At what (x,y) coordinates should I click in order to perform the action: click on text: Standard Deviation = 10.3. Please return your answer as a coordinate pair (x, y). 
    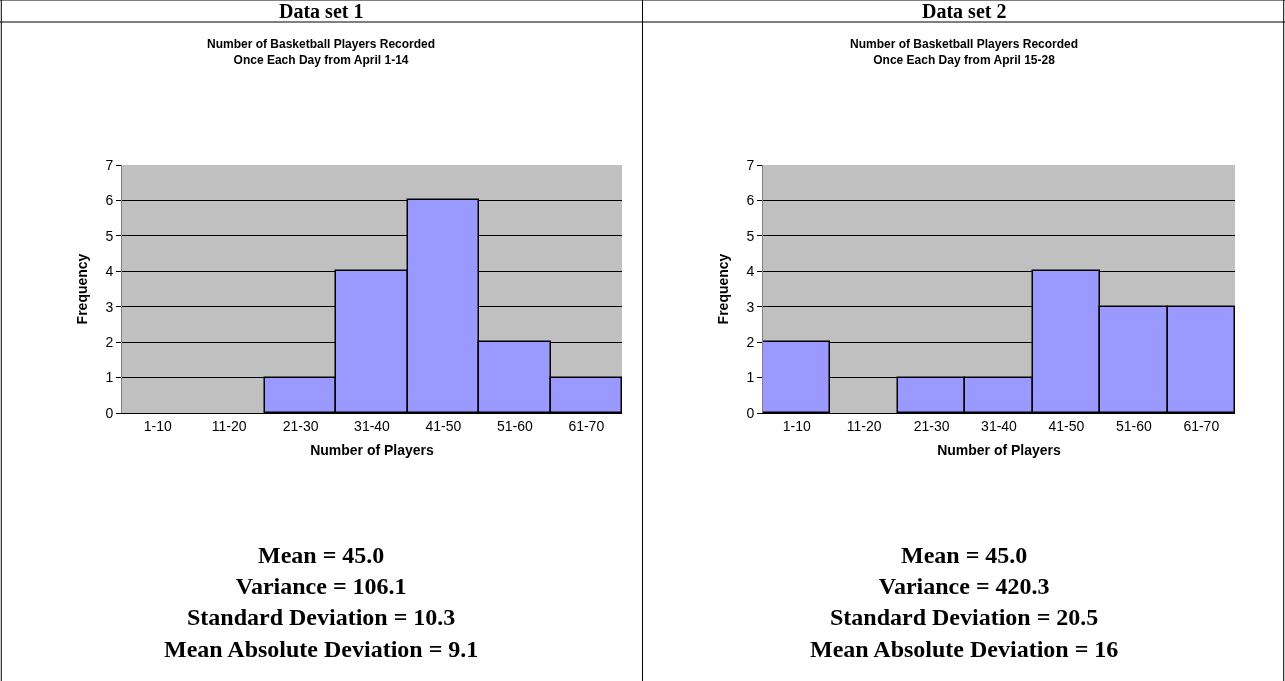
    Looking at the image, I should click on (321, 617).